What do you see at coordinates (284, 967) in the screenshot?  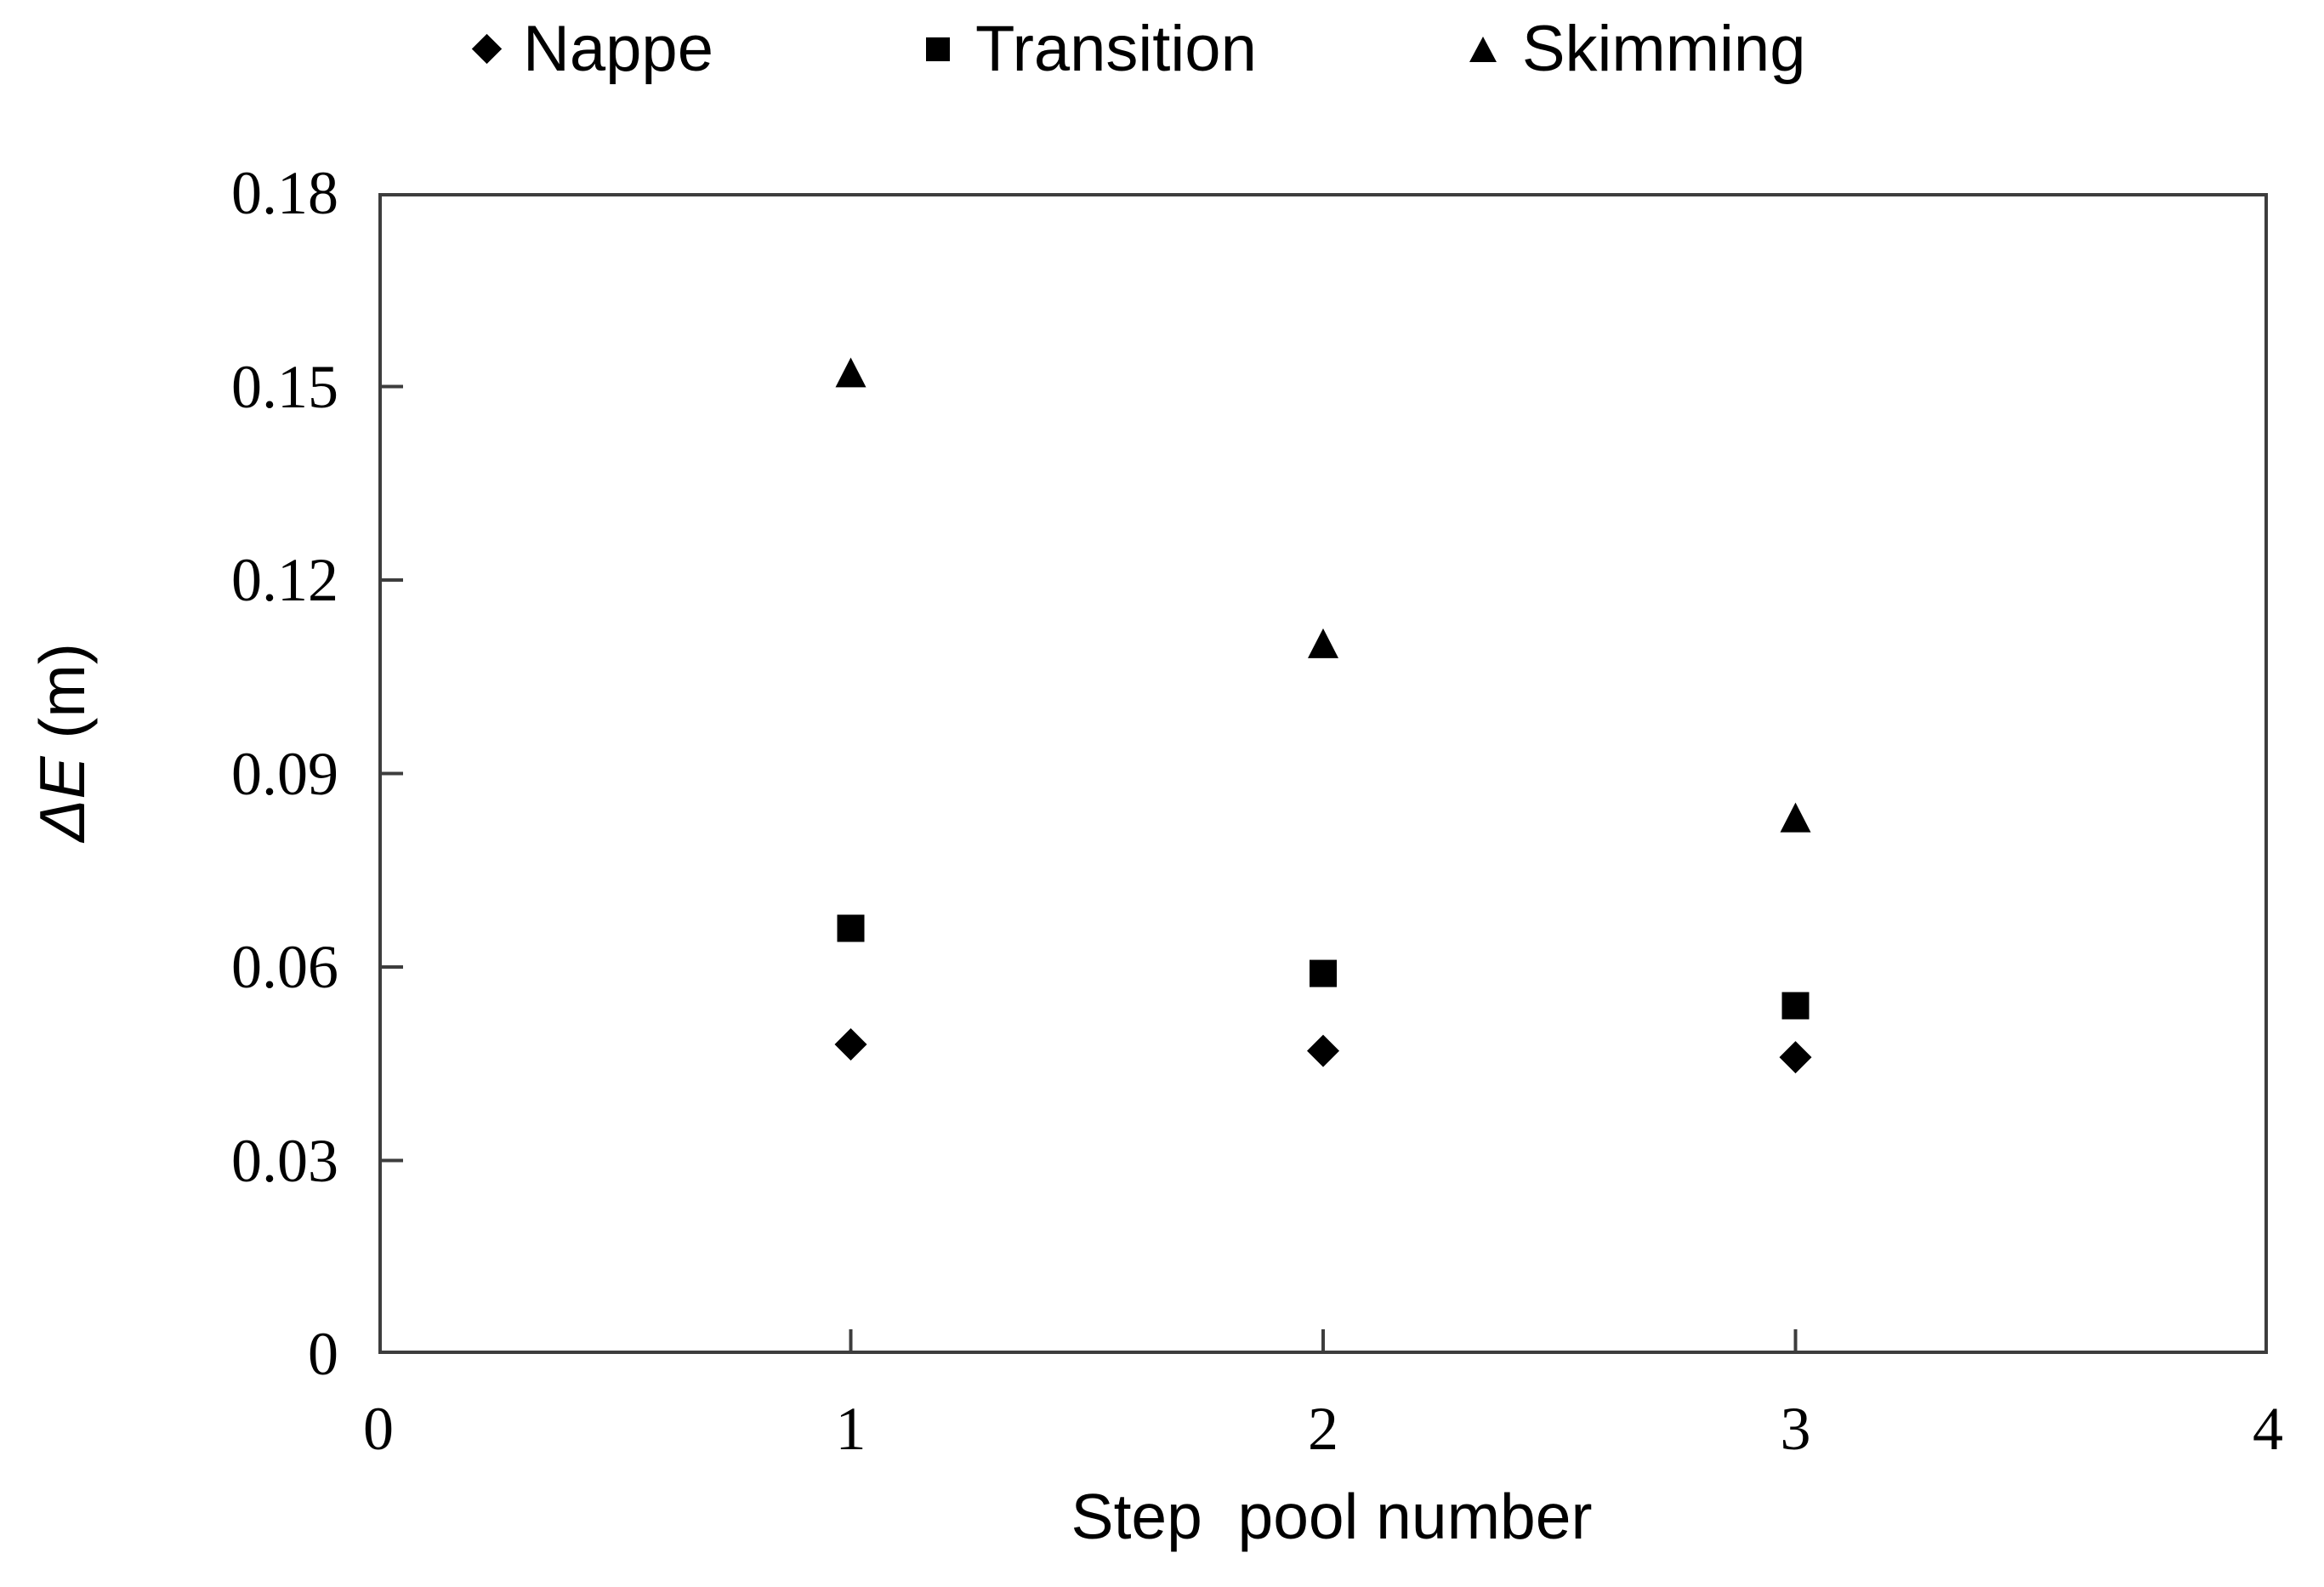 I see `y-tick-label: 0.06` at bounding box center [284, 967].